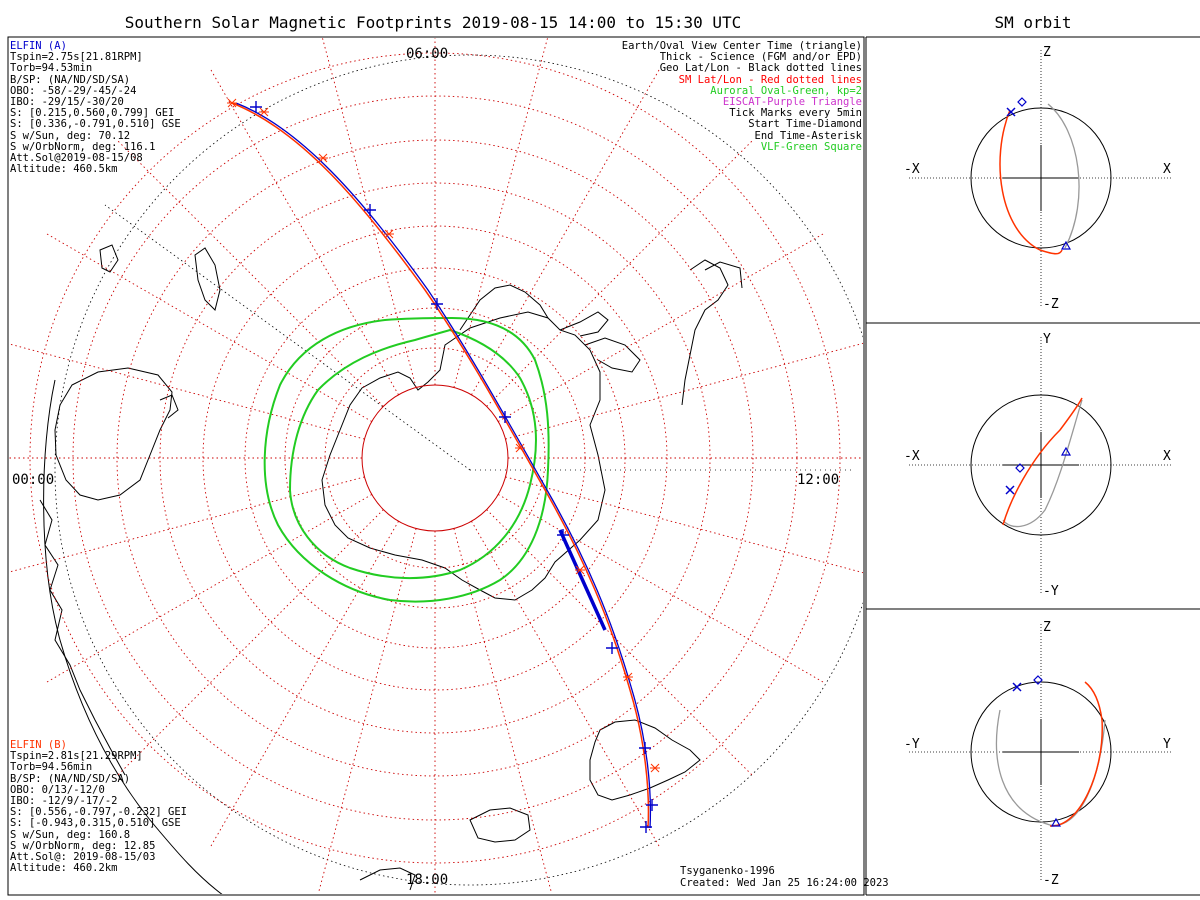 The width and height of the screenshot is (1200, 900). I want to click on legend-entry: SM Lat/Lon - Red dotted lines, so click(770, 79).